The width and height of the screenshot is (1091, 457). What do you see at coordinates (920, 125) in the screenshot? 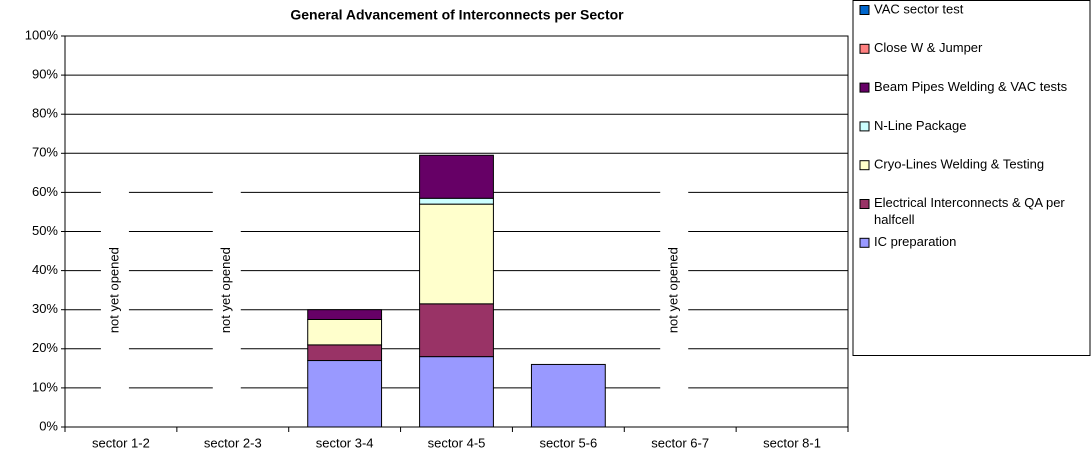
I see `legend-label: N-Line Package` at bounding box center [920, 125].